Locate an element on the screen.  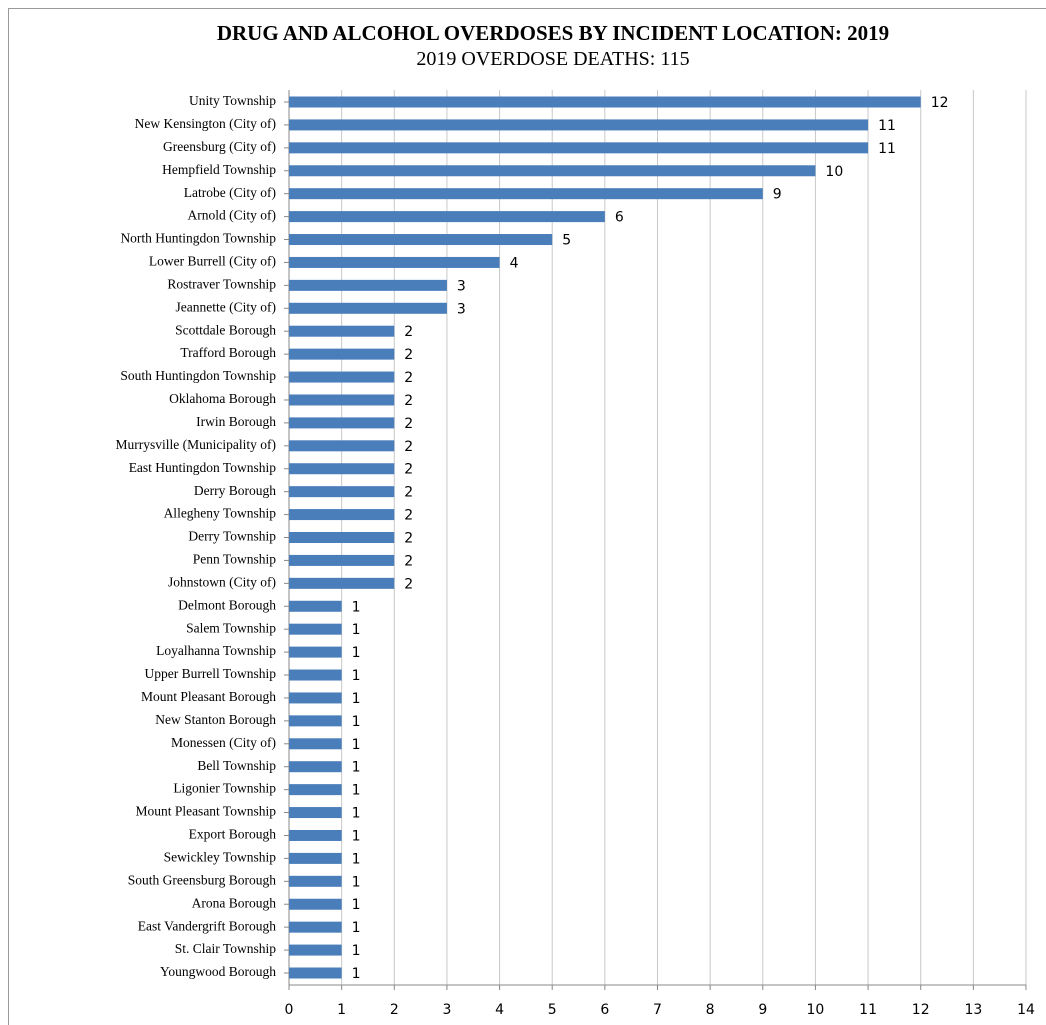
chart-subtitle: 2019 OVERDOSE DEATHS: 115 is located at coordinates (552, 59).